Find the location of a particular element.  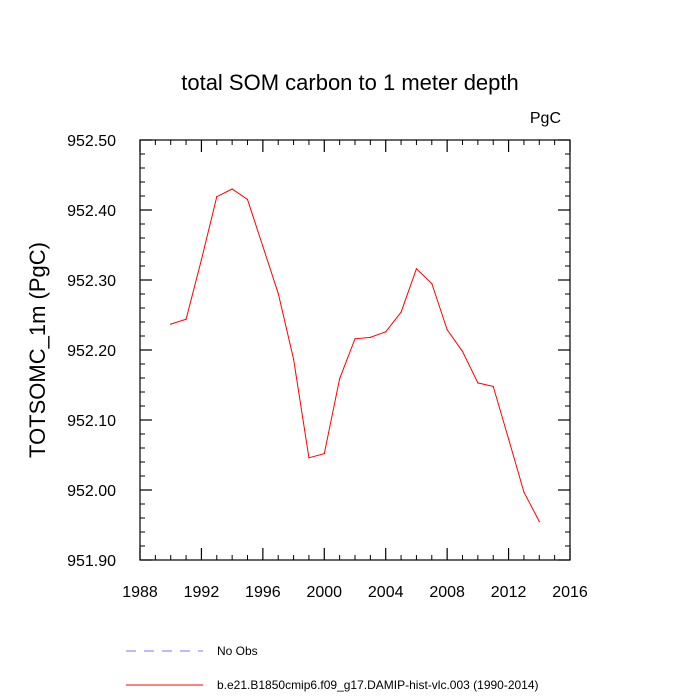

y-tick-label: 952.00 is located at coordinates (91, 491).